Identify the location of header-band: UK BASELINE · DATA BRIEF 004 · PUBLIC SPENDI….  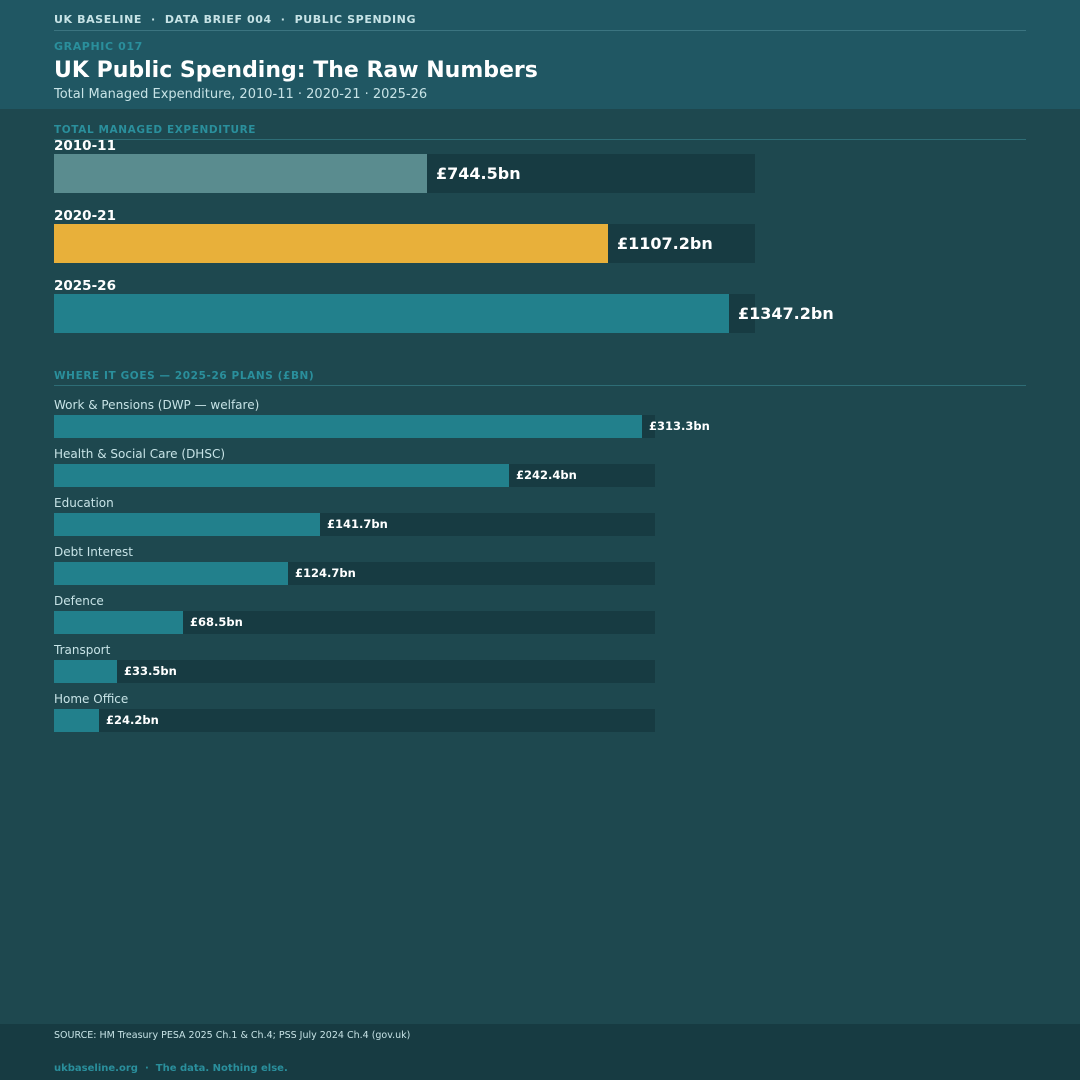
(540, 54).